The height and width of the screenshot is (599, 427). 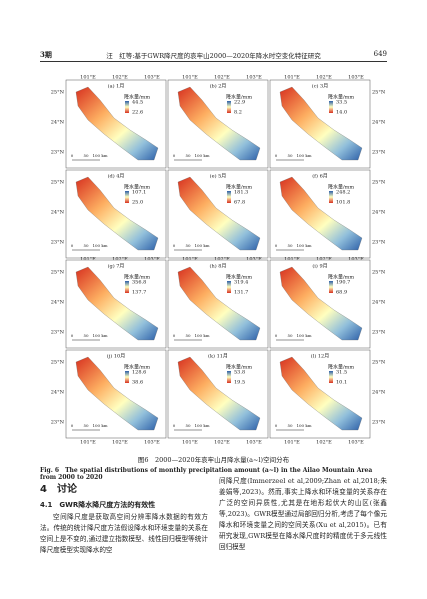 I want to click on legend-min: 10.1, so click(x=341, y=383).